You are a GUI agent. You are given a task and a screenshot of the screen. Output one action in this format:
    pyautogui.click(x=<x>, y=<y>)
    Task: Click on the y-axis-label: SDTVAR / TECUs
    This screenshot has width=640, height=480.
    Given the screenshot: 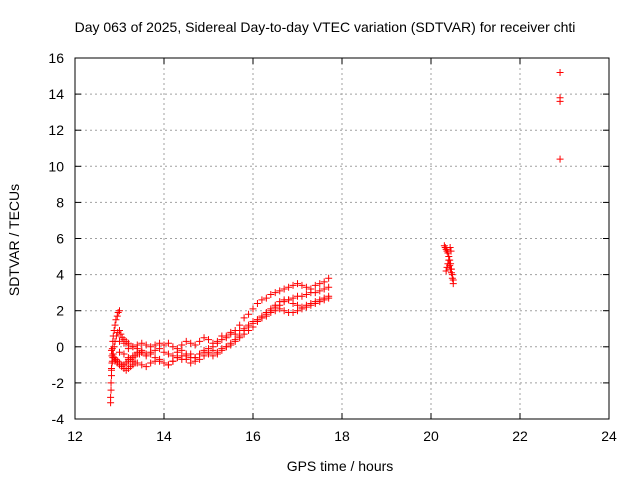 What is the action you would take?
    pyautogui.click(x=14, y=240)
    